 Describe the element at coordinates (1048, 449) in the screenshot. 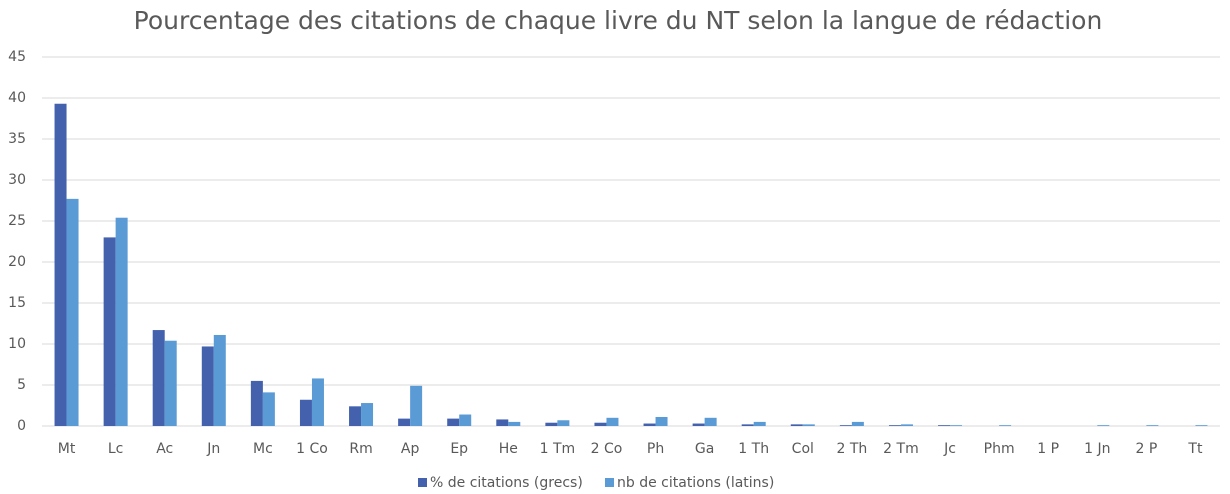

I see `x-tick-label: 1 P` at that location.